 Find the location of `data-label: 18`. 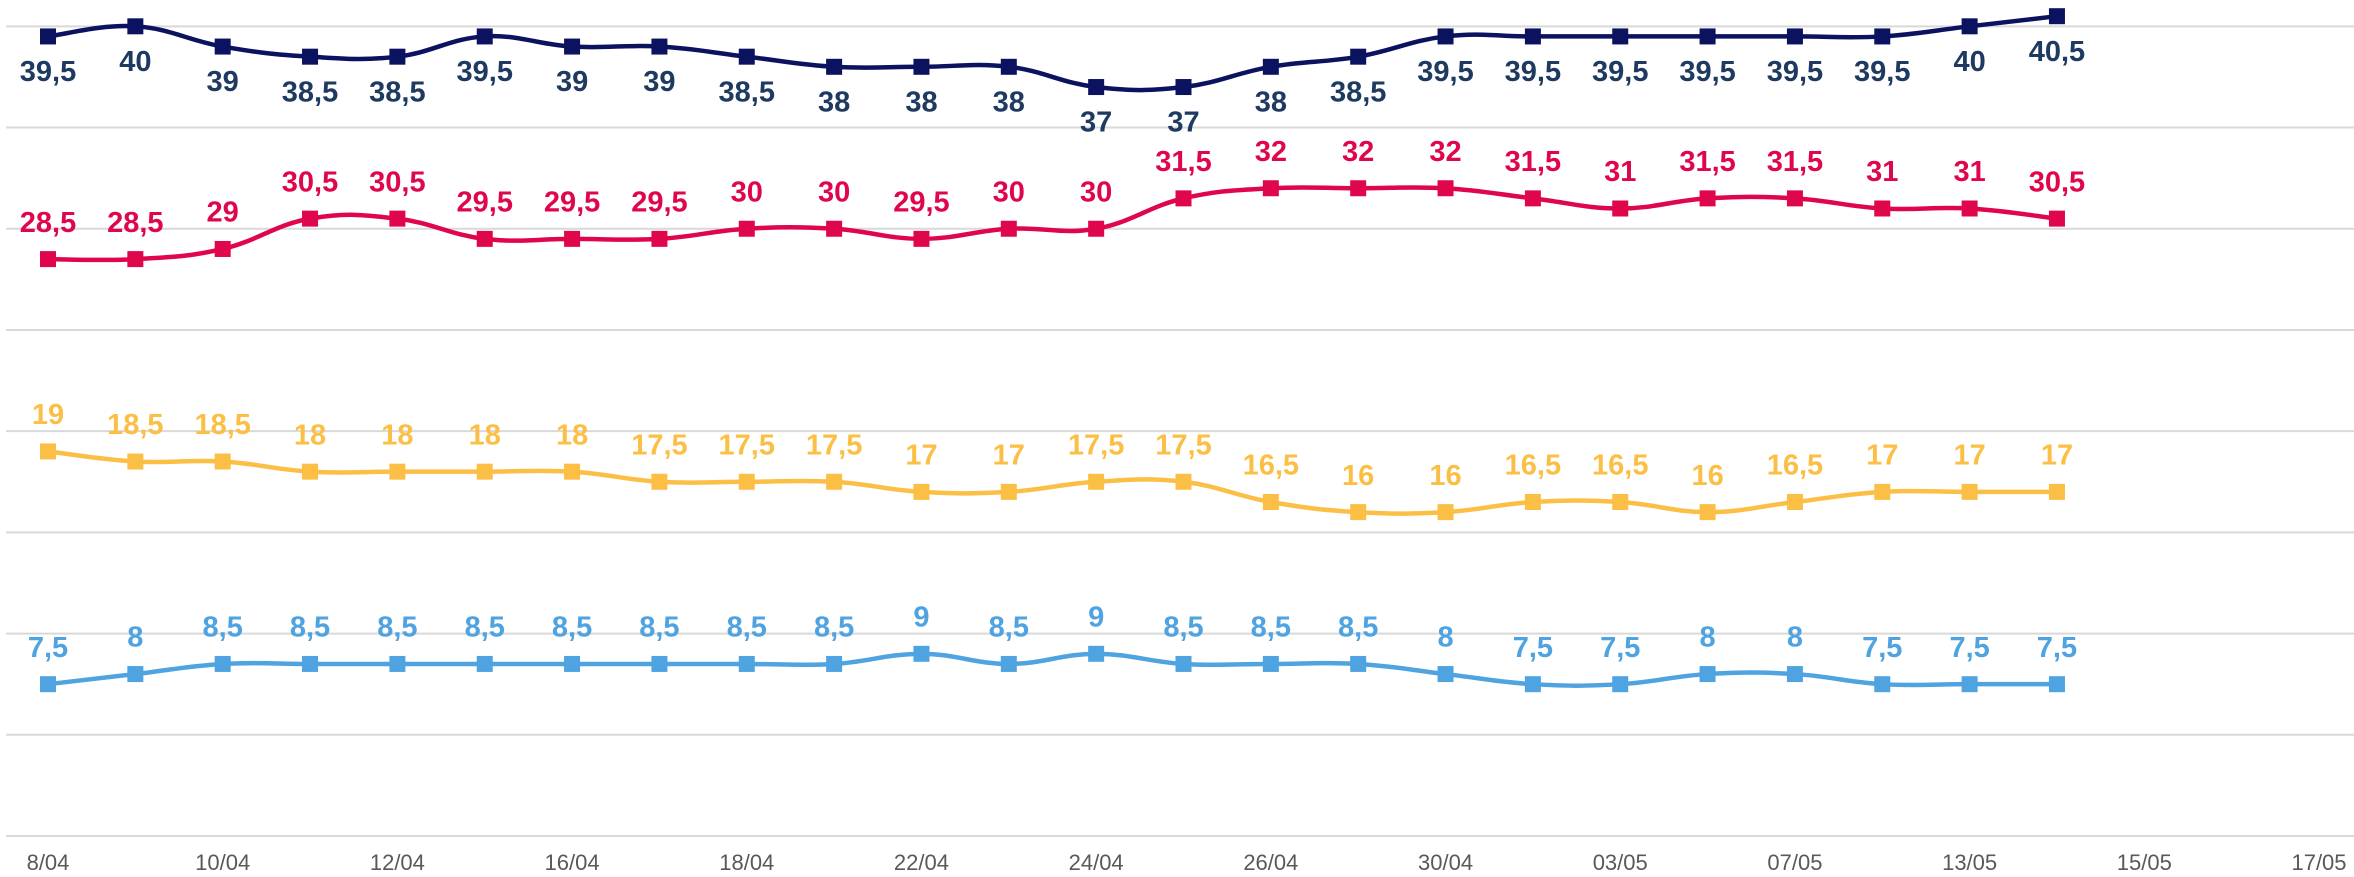

data-label: 18 is located at coordinates (310, 435).